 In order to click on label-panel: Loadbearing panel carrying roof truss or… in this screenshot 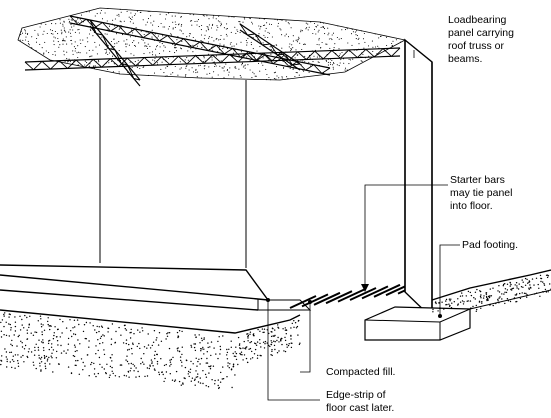, I will do `click(481, 39)`.